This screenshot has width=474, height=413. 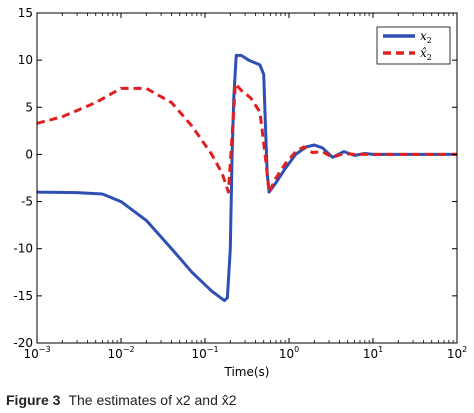 What do you see at coordinates (23, 249) in the screenshot?
I see `y-tick-label: -10` at bounding box center [23, 249].